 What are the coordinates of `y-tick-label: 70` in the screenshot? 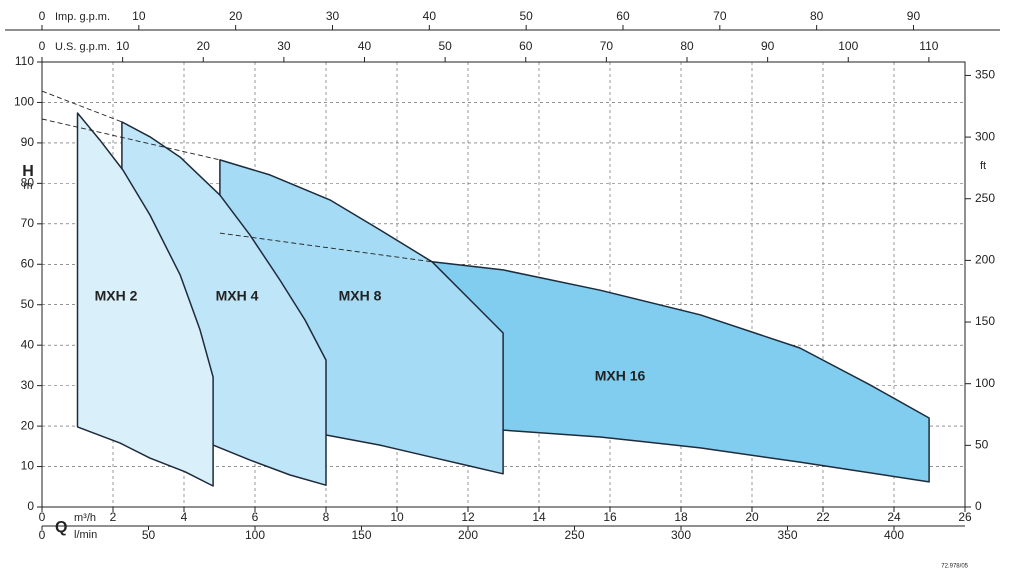 It's located at (28, 223).